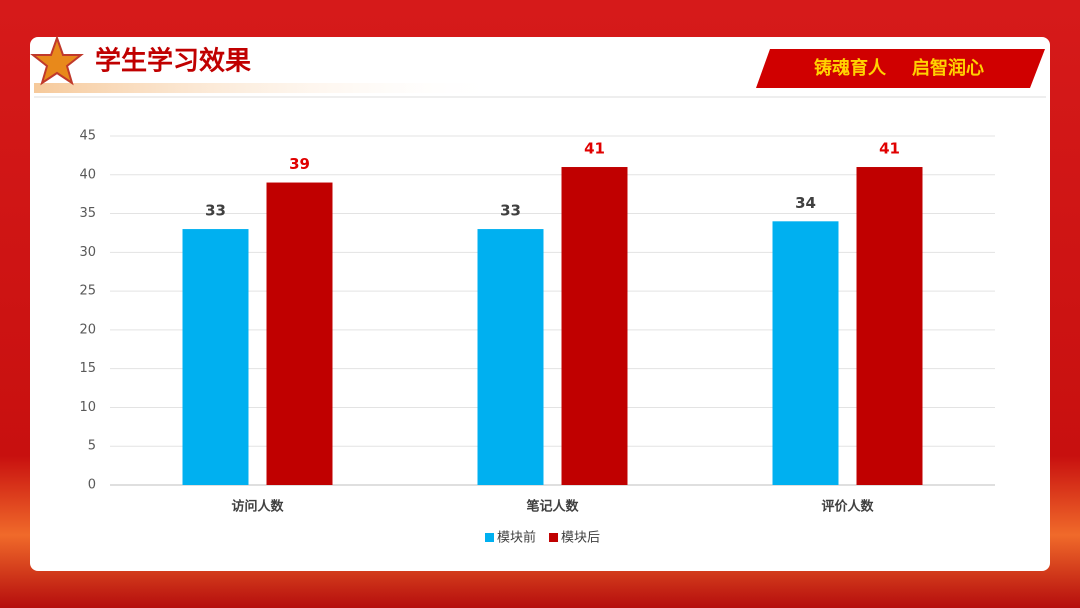  I want to click on value-label: 34, so click(805, 203).